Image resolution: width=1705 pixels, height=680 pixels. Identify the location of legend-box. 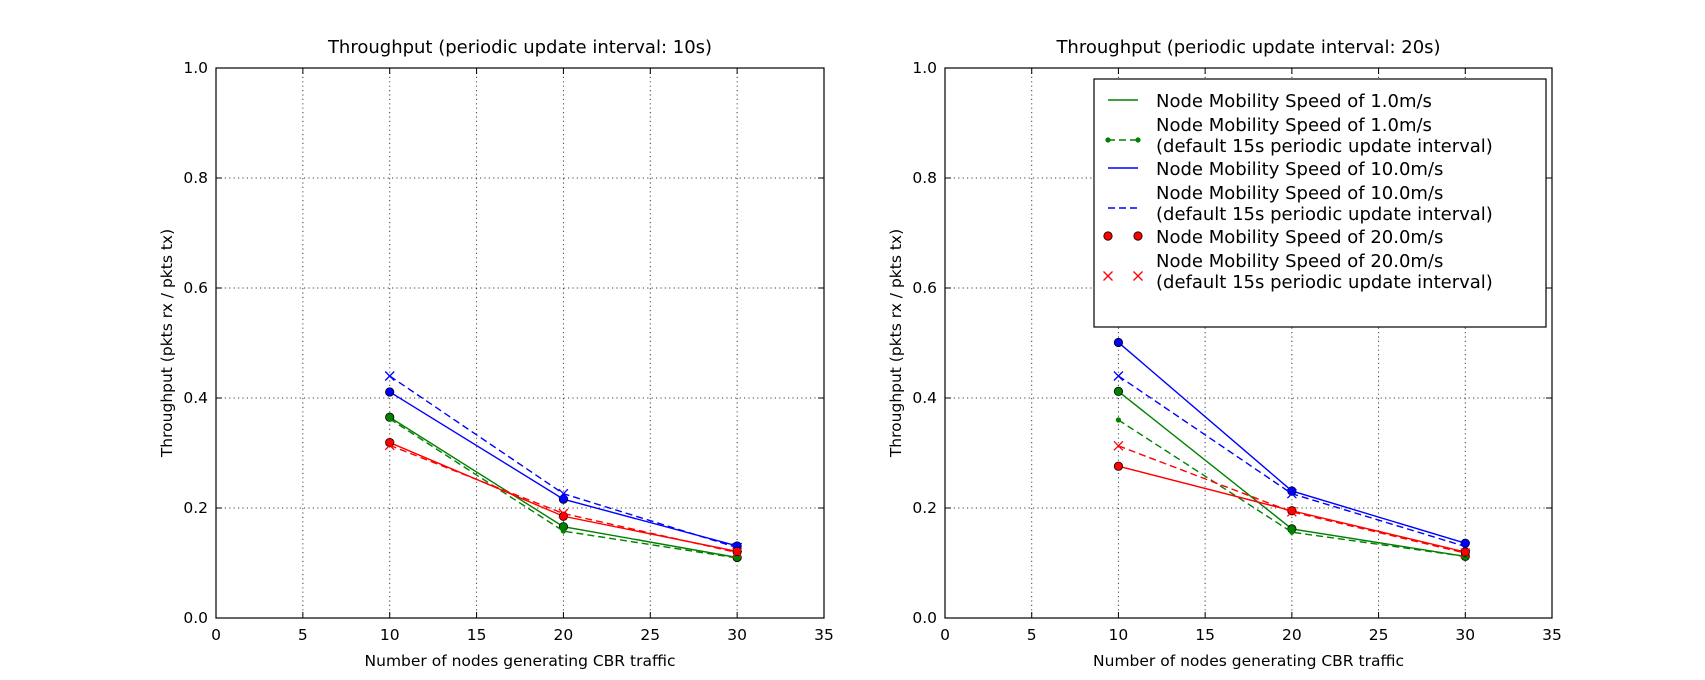
(1320, 203).